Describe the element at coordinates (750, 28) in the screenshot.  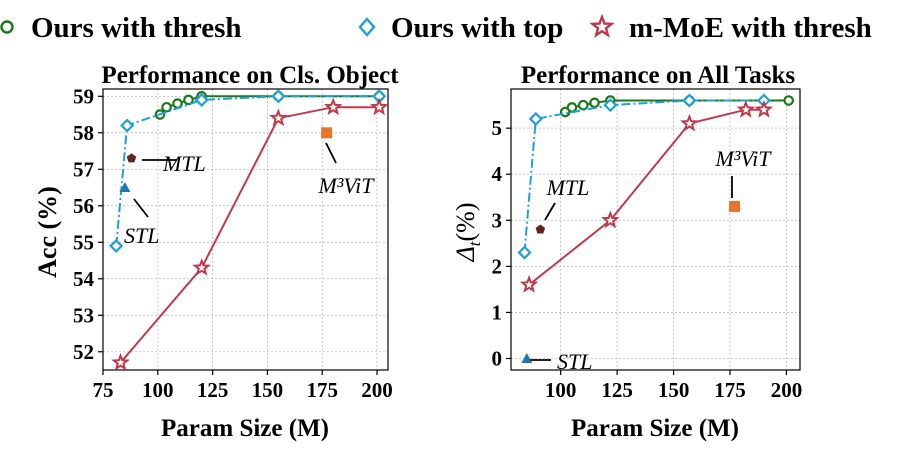
I see `legend-label-mmoe-thresh: m-MoE with thresh` at that location.